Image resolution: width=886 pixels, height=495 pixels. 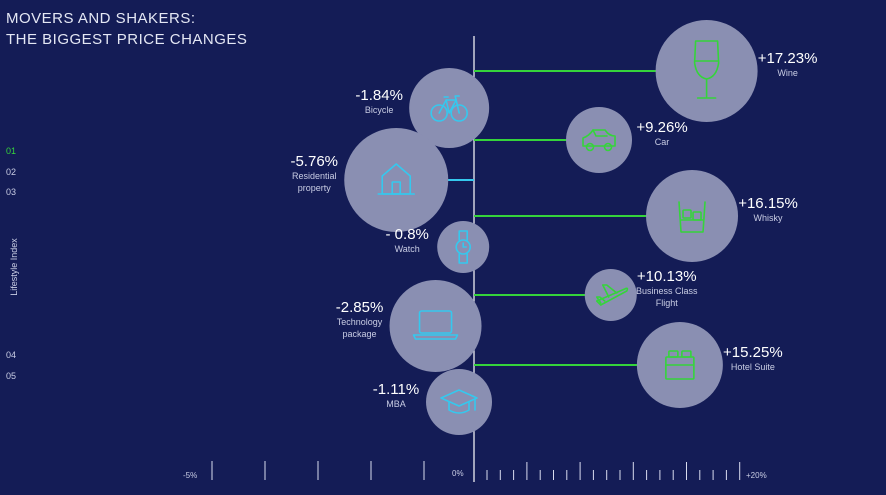 What do you see at coordinates (360, 307) in the screenshot?
I see `value-label-technology-package: -2.85%` at bounding box center [360, 307].